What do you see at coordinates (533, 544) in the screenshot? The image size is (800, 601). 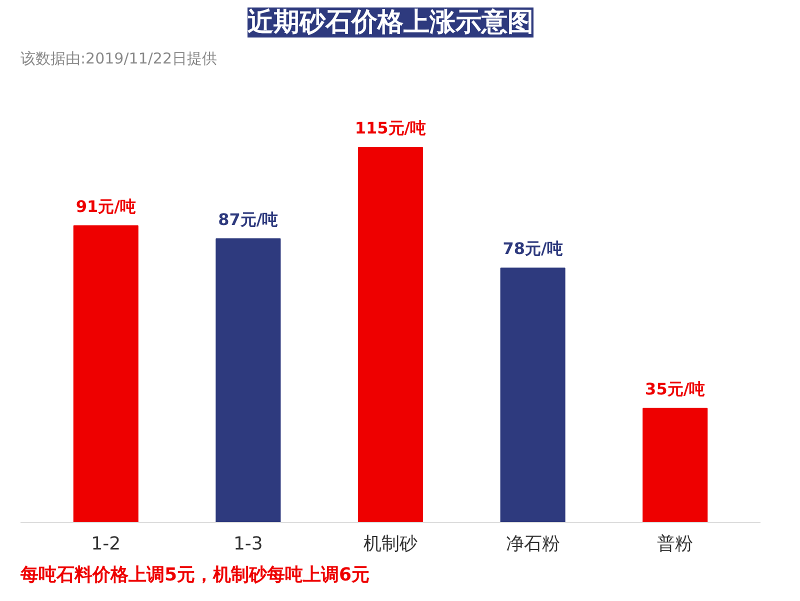 I see `x-tick-label: 净石粉` at bounding box center [533, 544].